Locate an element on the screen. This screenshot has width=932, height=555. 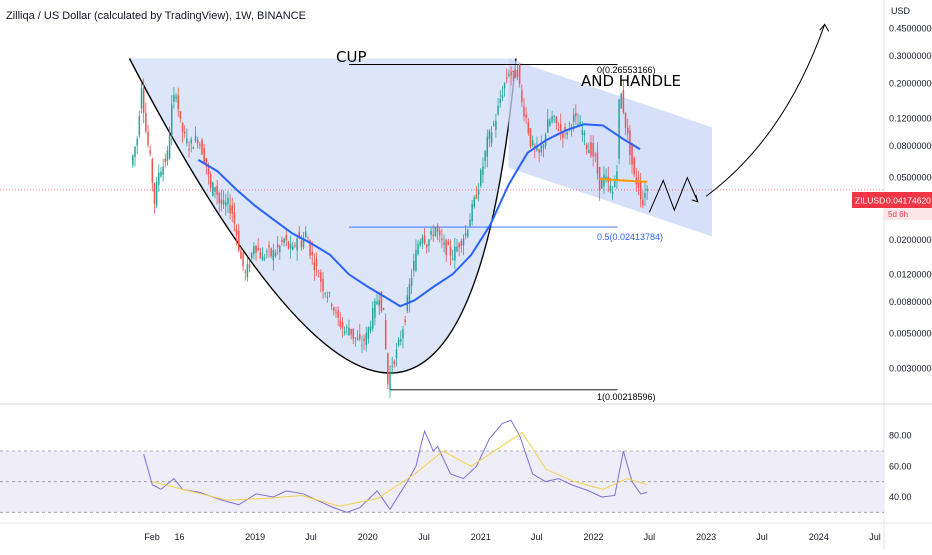
rsi-tick-label: 40.00 is located at coordinates (900, 497).